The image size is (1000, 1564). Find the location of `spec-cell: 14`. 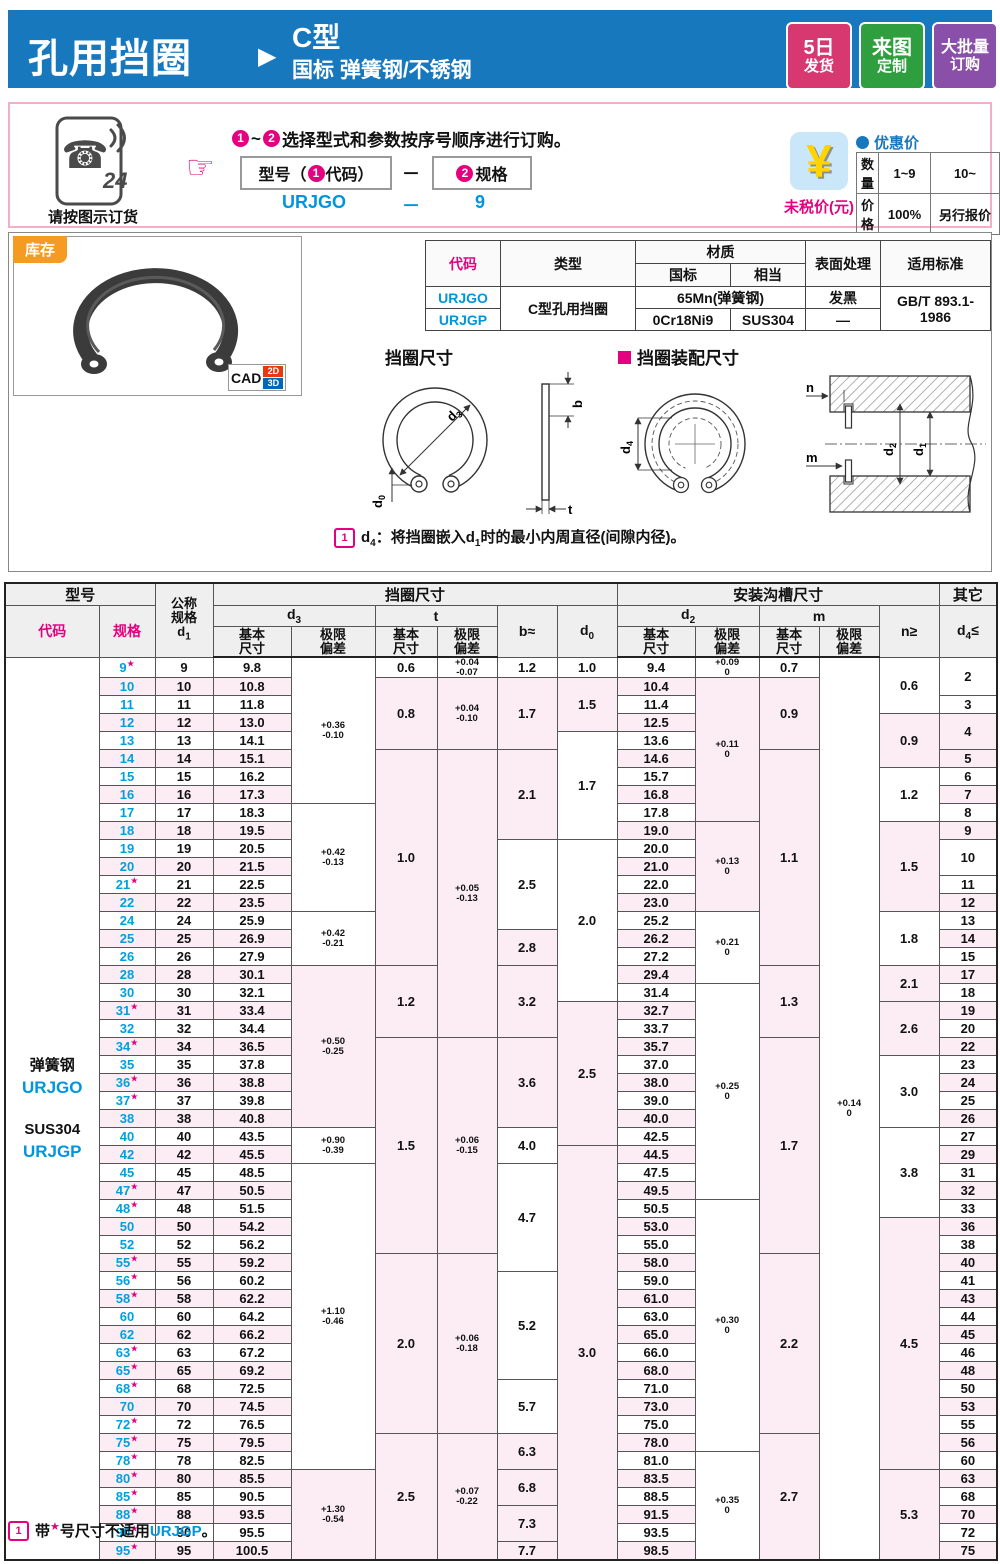

spec-cell: 14 is located at coordinates (127, 759).